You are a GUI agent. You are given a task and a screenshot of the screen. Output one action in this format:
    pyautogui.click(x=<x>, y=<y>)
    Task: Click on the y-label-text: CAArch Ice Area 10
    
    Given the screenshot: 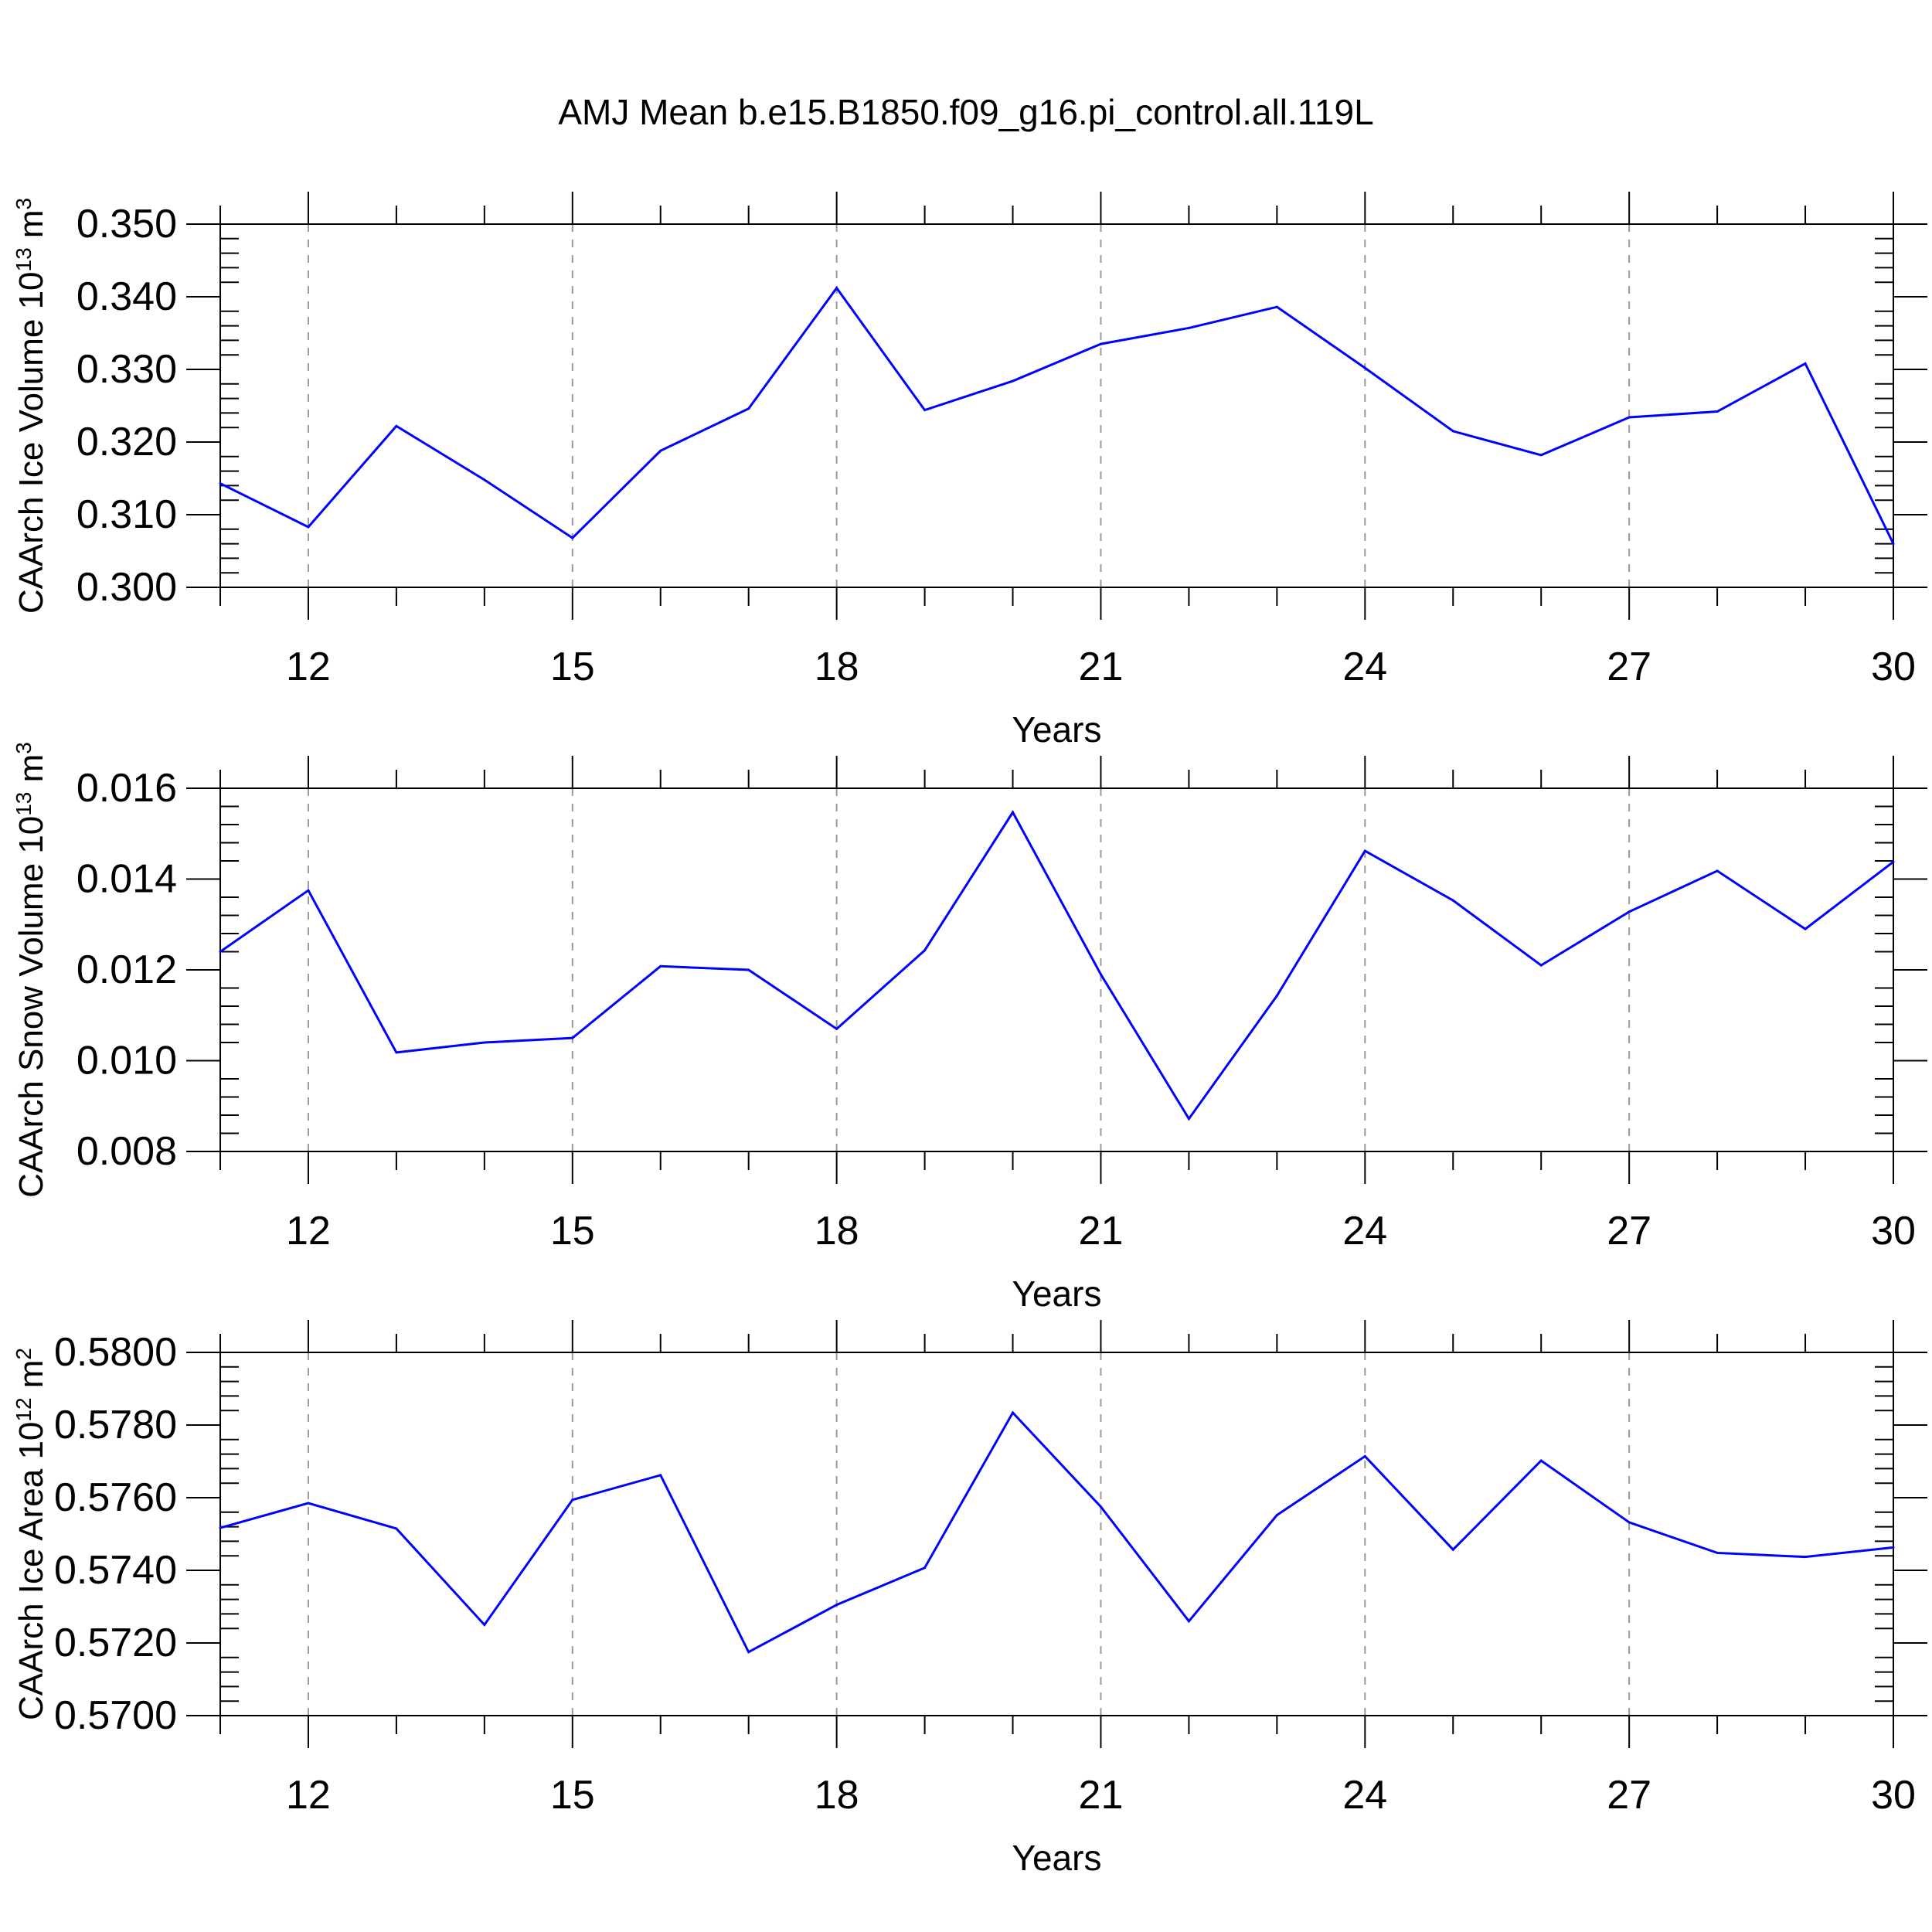 What is the action you would take?
    pyautogui.click(x=31, y=1571)
    